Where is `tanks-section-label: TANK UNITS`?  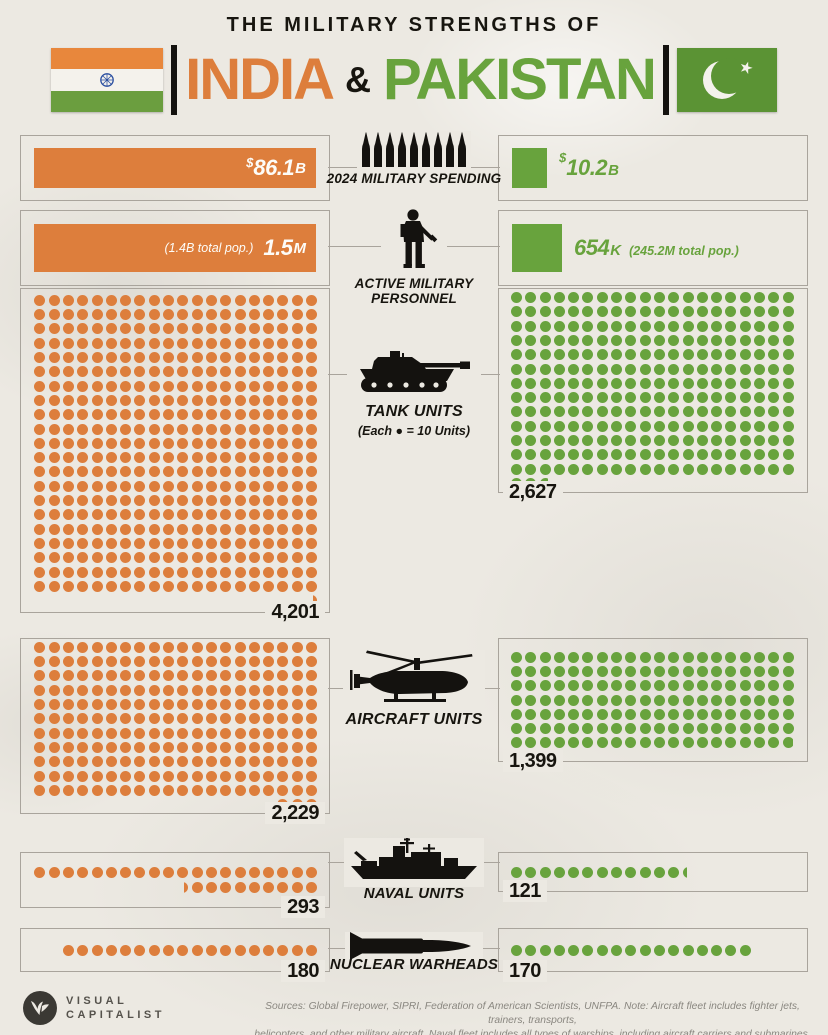 tanks-section-label: TANK UNITS is located at coordinates (414, 411).